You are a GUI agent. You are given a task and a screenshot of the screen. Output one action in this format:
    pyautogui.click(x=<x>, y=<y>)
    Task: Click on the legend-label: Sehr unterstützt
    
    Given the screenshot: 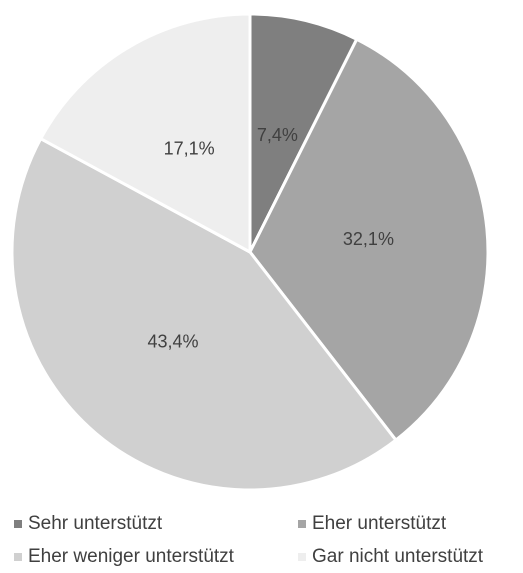 What is the action you would take?
    pyautogui.click(x=95, y=523)
    